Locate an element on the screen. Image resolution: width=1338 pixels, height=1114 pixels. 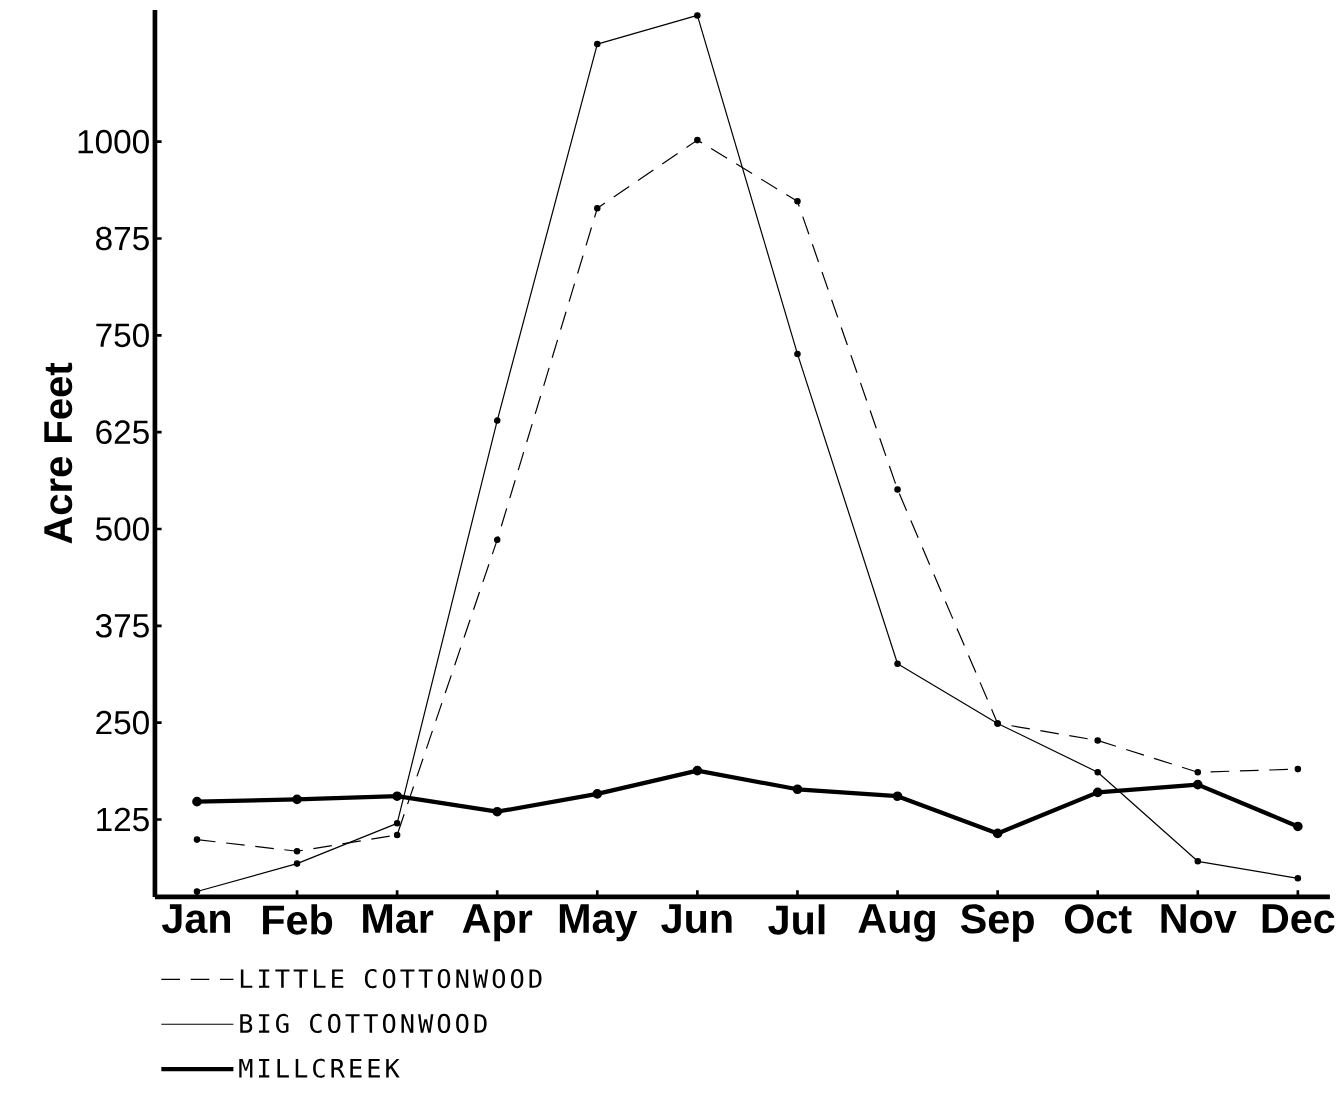
y-tick-label: 1000 is located at coordinates (113, 141).